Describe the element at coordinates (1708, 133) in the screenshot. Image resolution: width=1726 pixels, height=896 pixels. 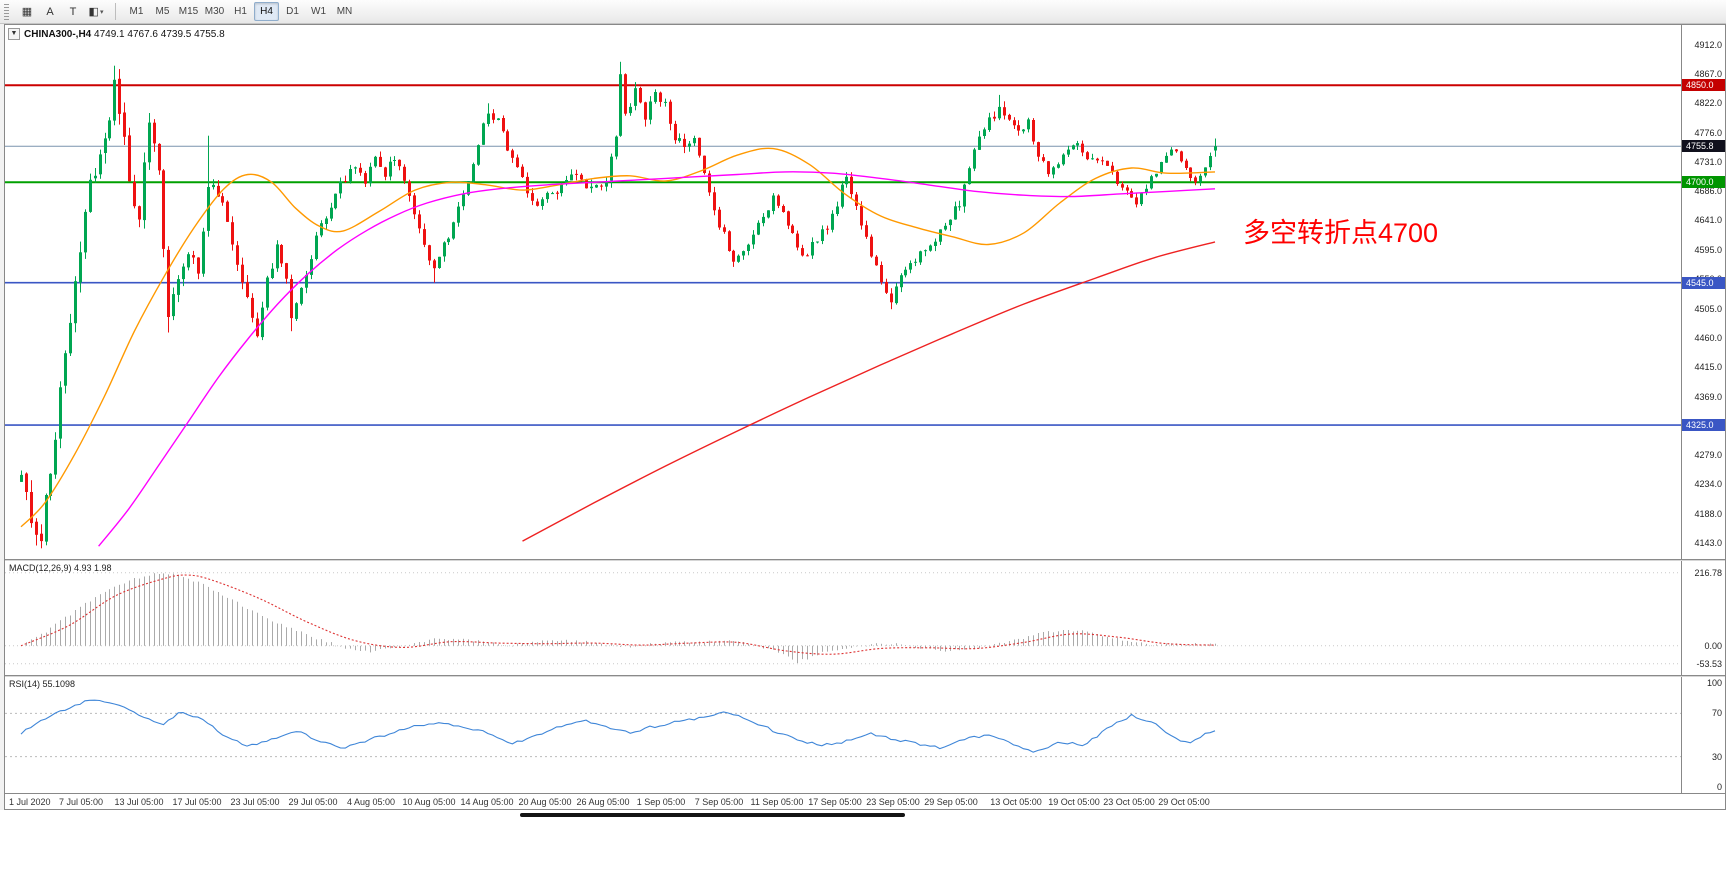
I see `price-axis-label: 4776.0` at that location.